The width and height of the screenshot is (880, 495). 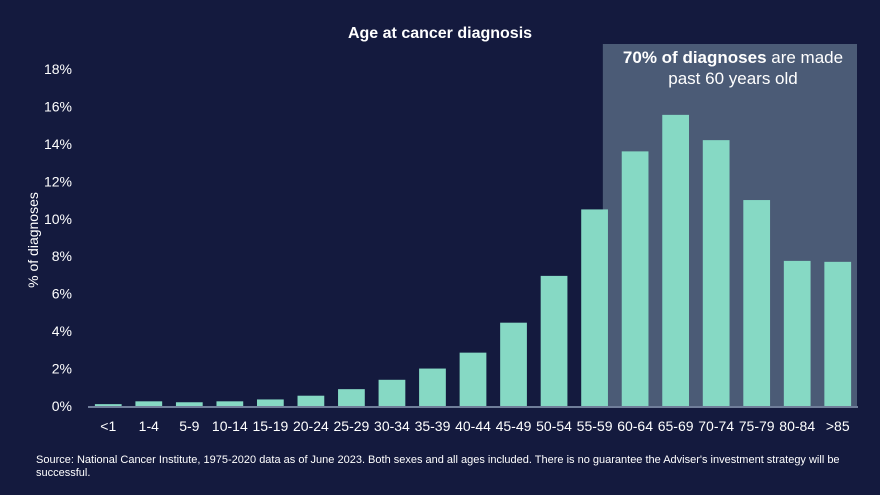 What do you see at coordinates (108, 426) in the screenshot?
I see `x-tick-label: <1` at bounding box center [108, 426].